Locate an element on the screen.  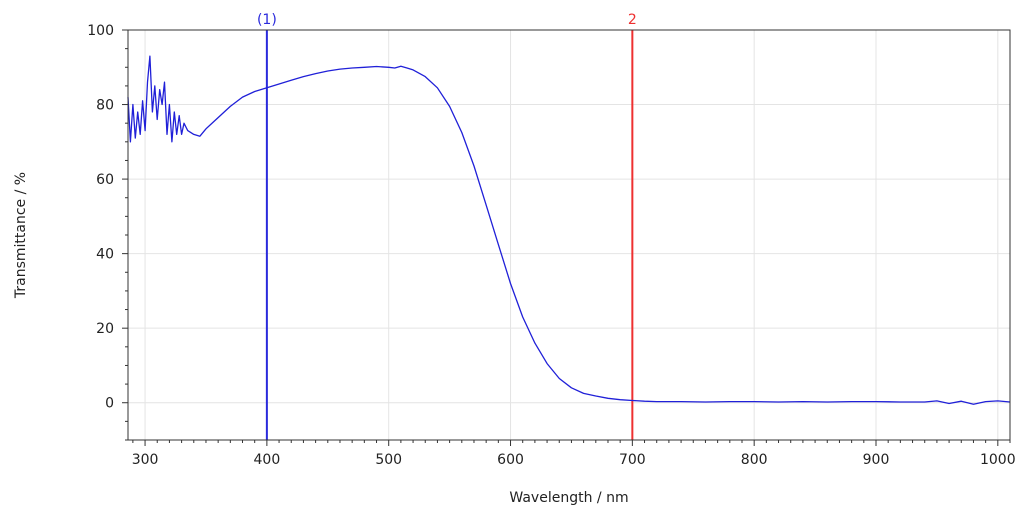
x-tick-label: 600 is located at coordinates (510, 460).